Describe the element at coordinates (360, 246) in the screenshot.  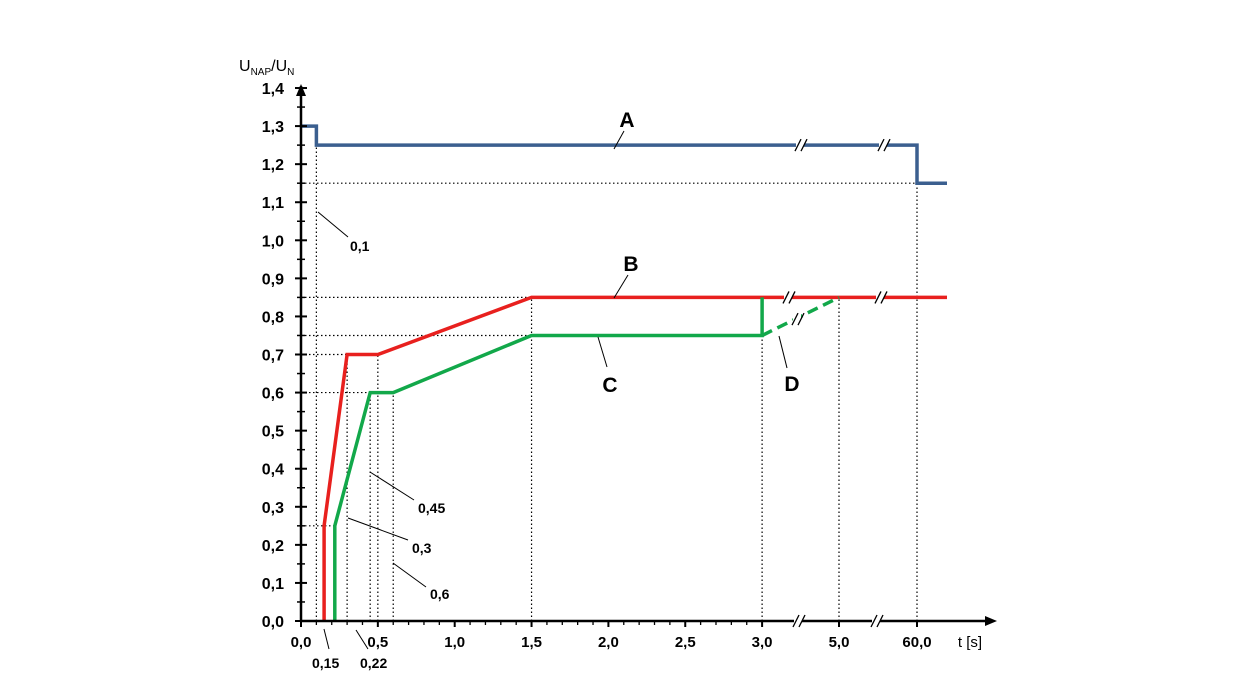
I see `annotation-label: 0,1` at that location.